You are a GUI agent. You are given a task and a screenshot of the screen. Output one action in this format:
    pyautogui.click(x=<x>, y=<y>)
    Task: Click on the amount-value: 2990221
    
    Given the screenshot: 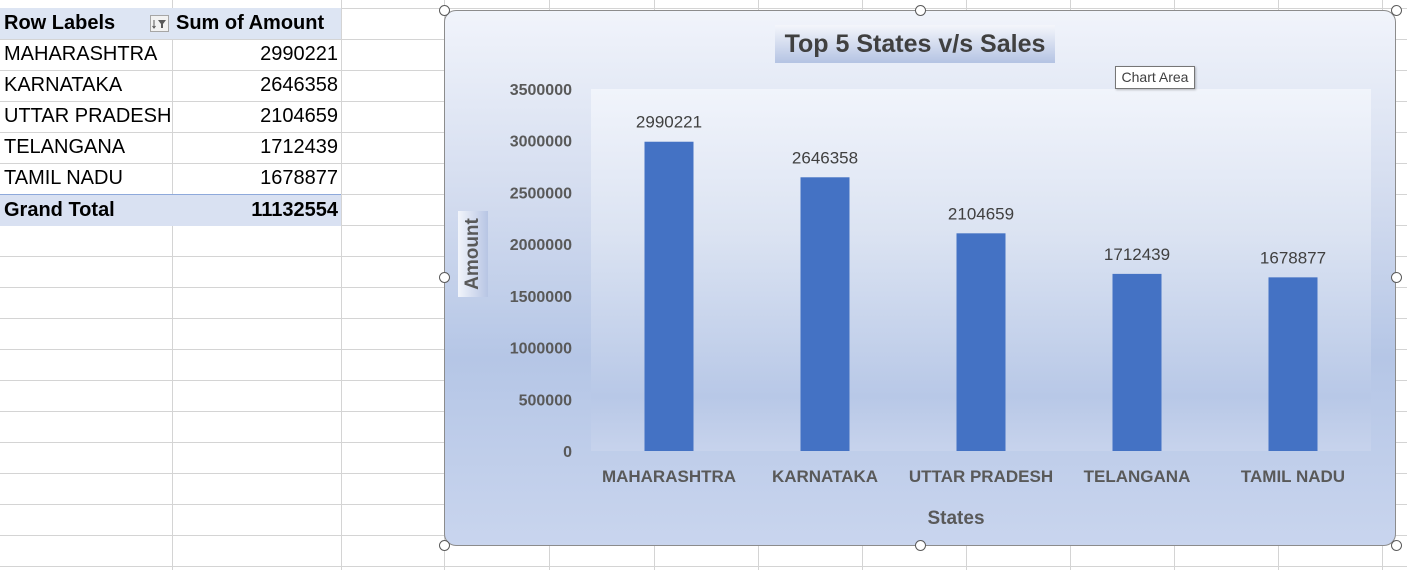 What is the action you would take?
    pyautogui.click(x=299, y=54)
    